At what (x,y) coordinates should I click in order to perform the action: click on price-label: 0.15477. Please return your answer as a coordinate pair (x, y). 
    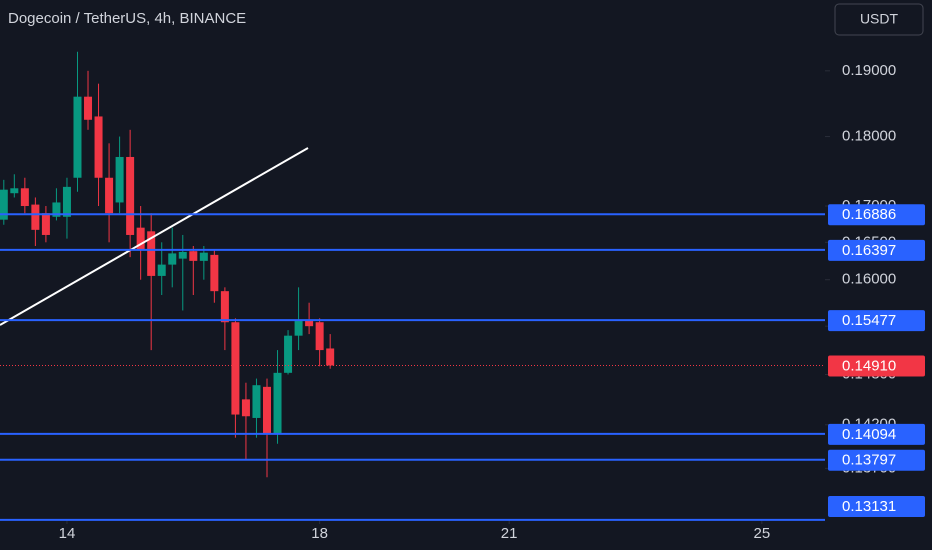
    Looking at the image, I should click on (869, 320).